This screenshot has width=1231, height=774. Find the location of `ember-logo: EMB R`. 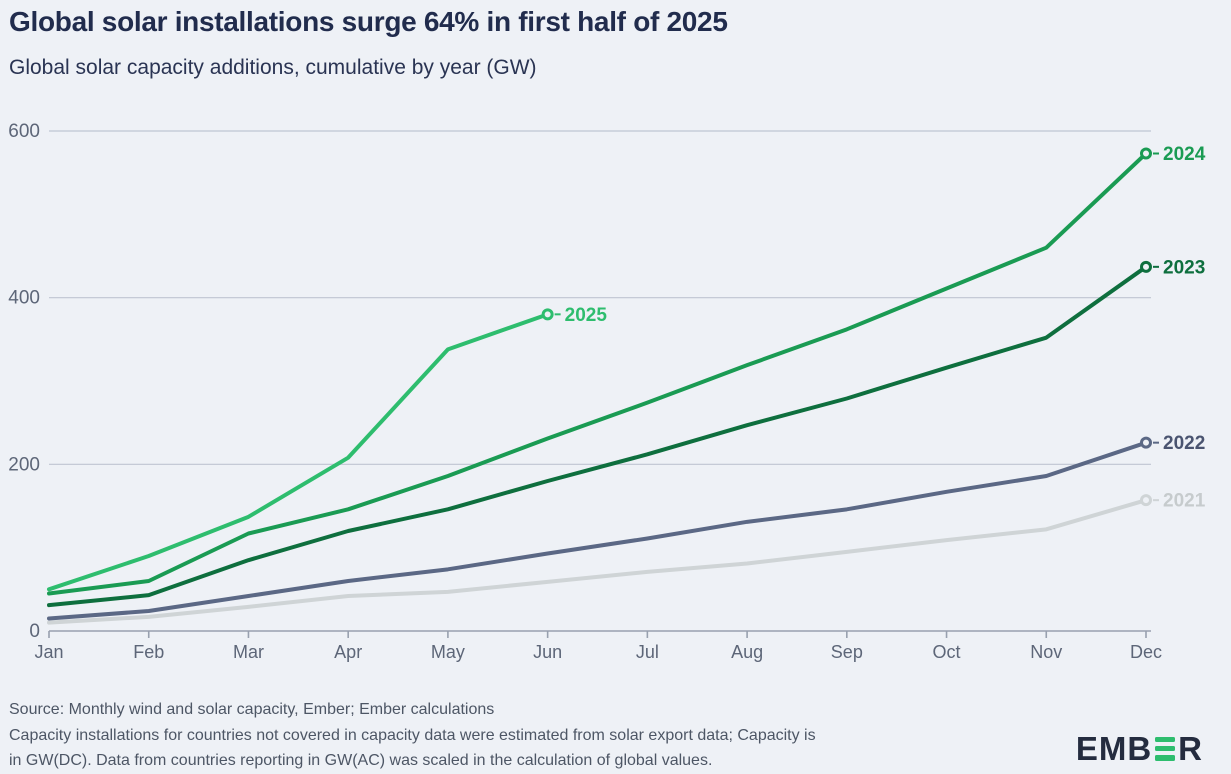

ember-logo: EMB R is located at coordinates (1139, 748).